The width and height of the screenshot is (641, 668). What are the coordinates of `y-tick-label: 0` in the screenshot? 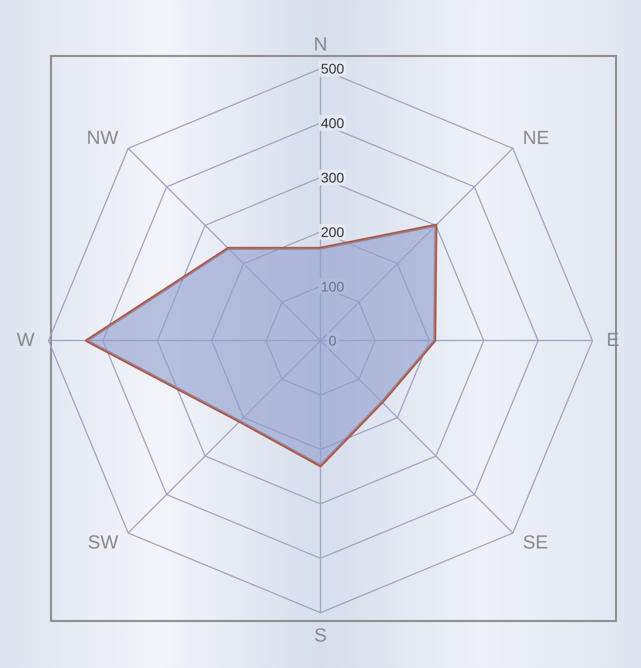 It's located at (332, 340).